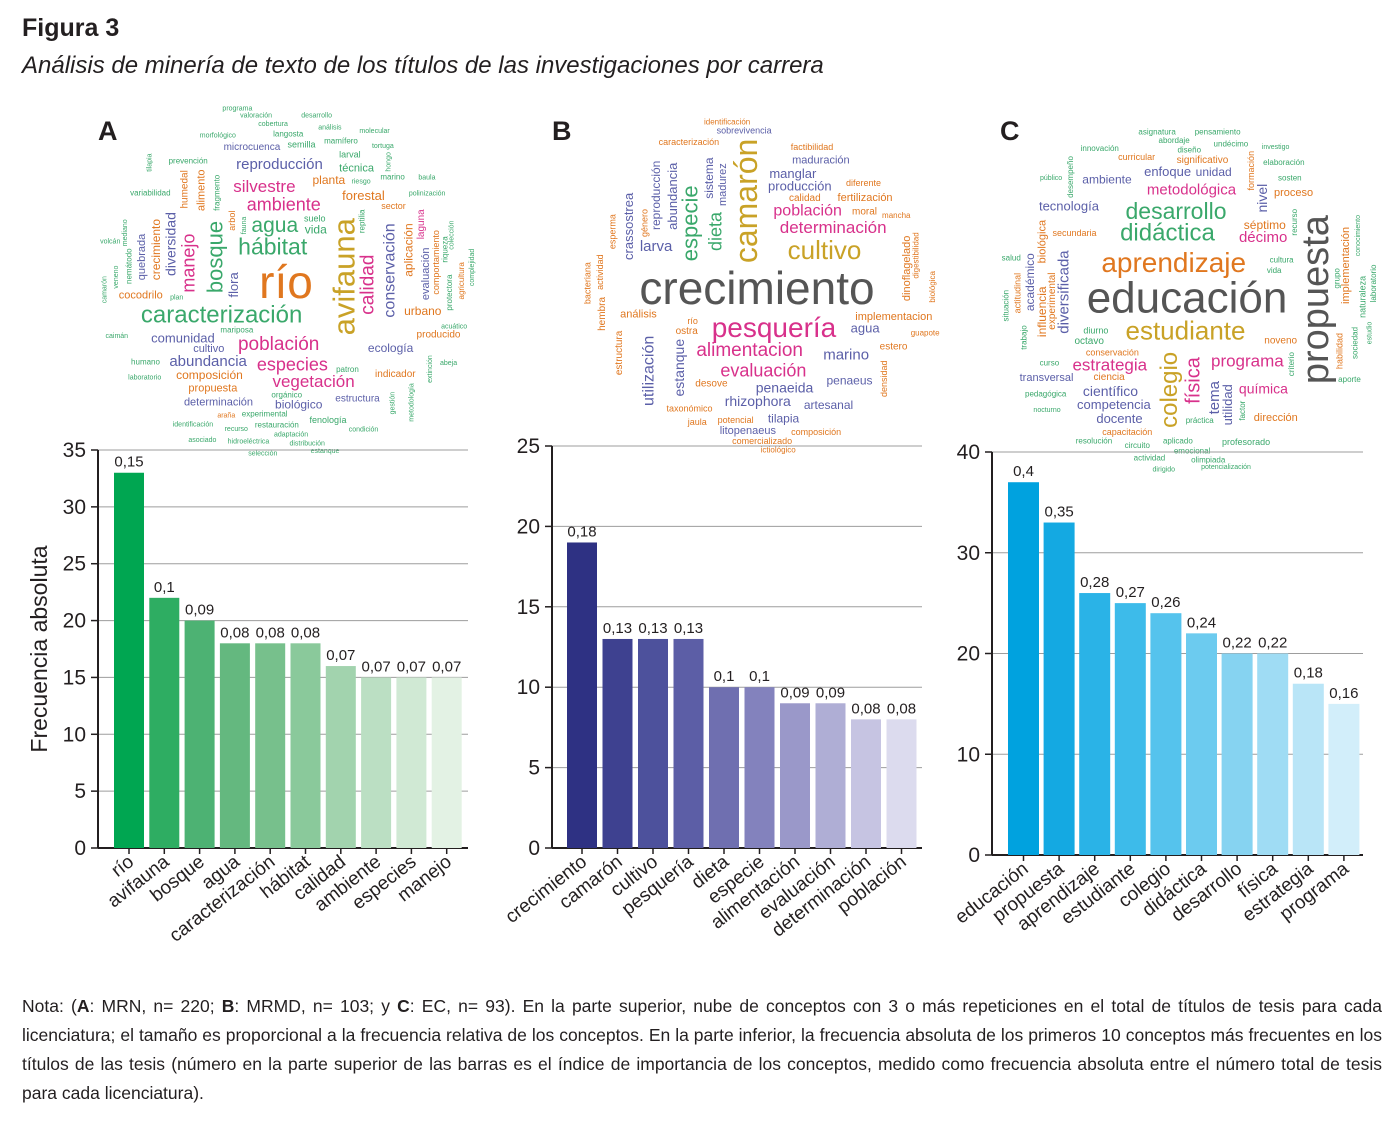 This screenshot has height=1124, width=1398. What do you see at coordinates (1059, 688) in the screenshot?
I see `bar-propuesta` at bounding box center [1059, 688].